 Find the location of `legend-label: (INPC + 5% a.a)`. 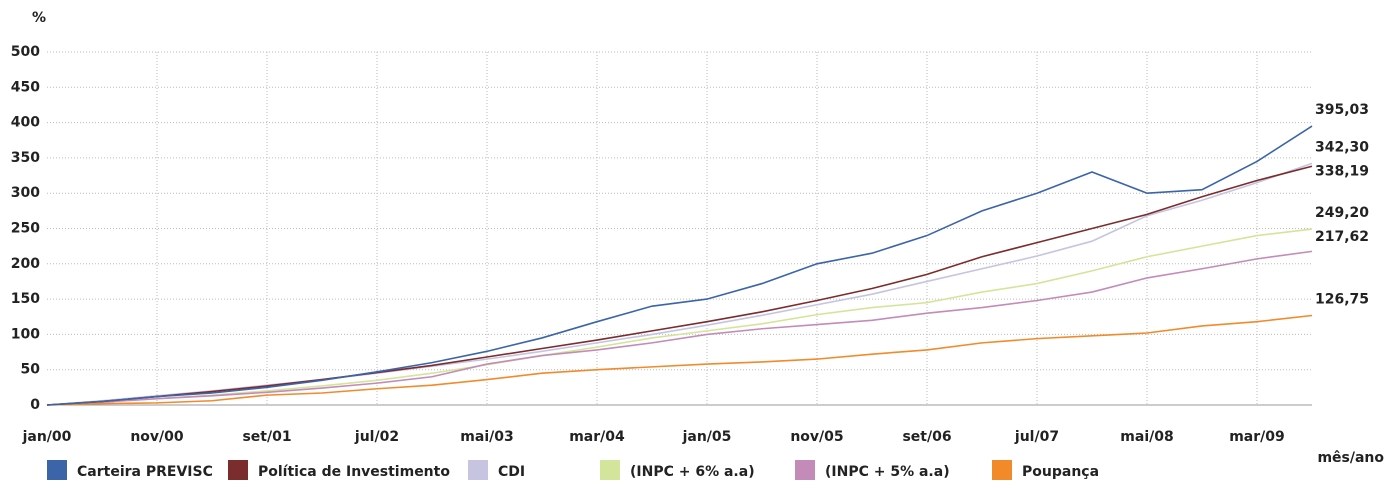

legend-label: (INPC + 5% a.a) is located at coordinates (887, 472).